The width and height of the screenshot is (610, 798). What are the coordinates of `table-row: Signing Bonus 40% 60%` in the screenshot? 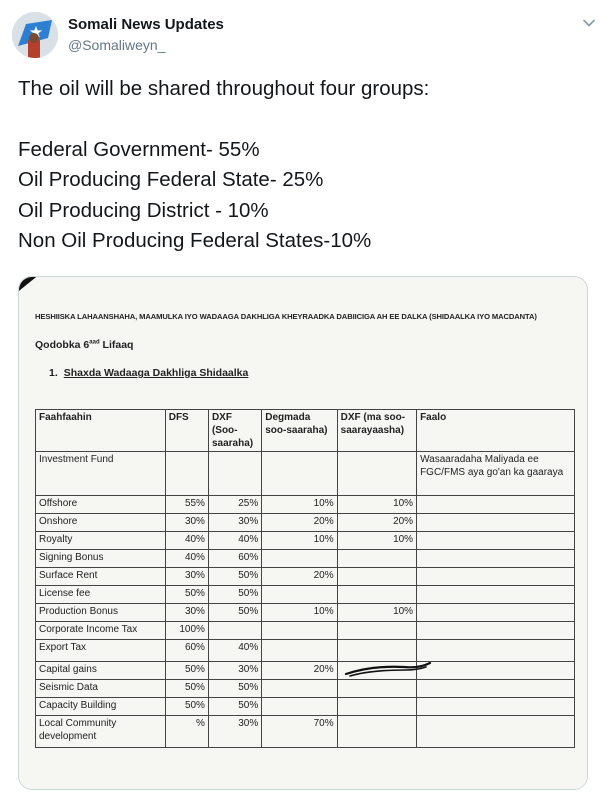 It's located at (305, 558).